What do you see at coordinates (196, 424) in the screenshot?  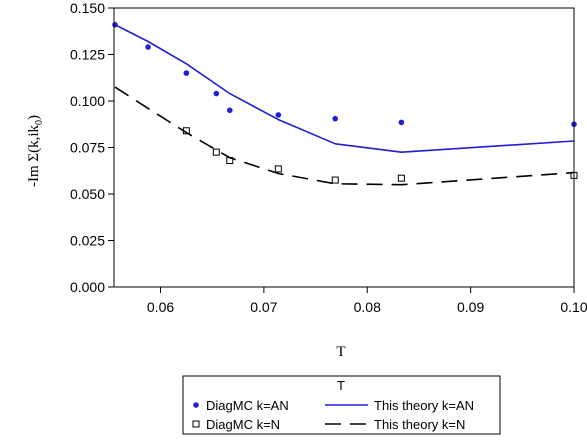 I see `legend-marker-diagmc-n` at bounding box center [196, 424].